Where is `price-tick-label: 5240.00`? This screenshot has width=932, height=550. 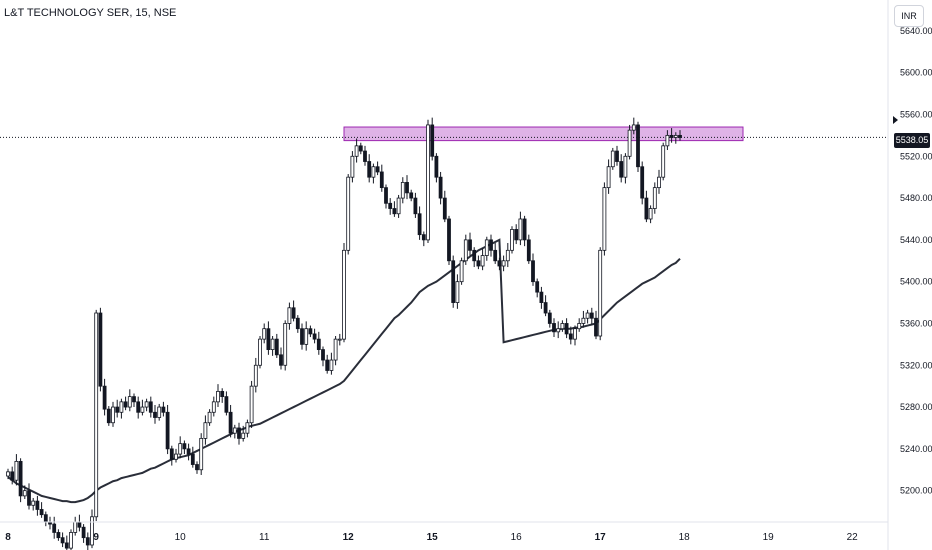
price-tick-label: 5240.00 is located at coordinates (916, 449).